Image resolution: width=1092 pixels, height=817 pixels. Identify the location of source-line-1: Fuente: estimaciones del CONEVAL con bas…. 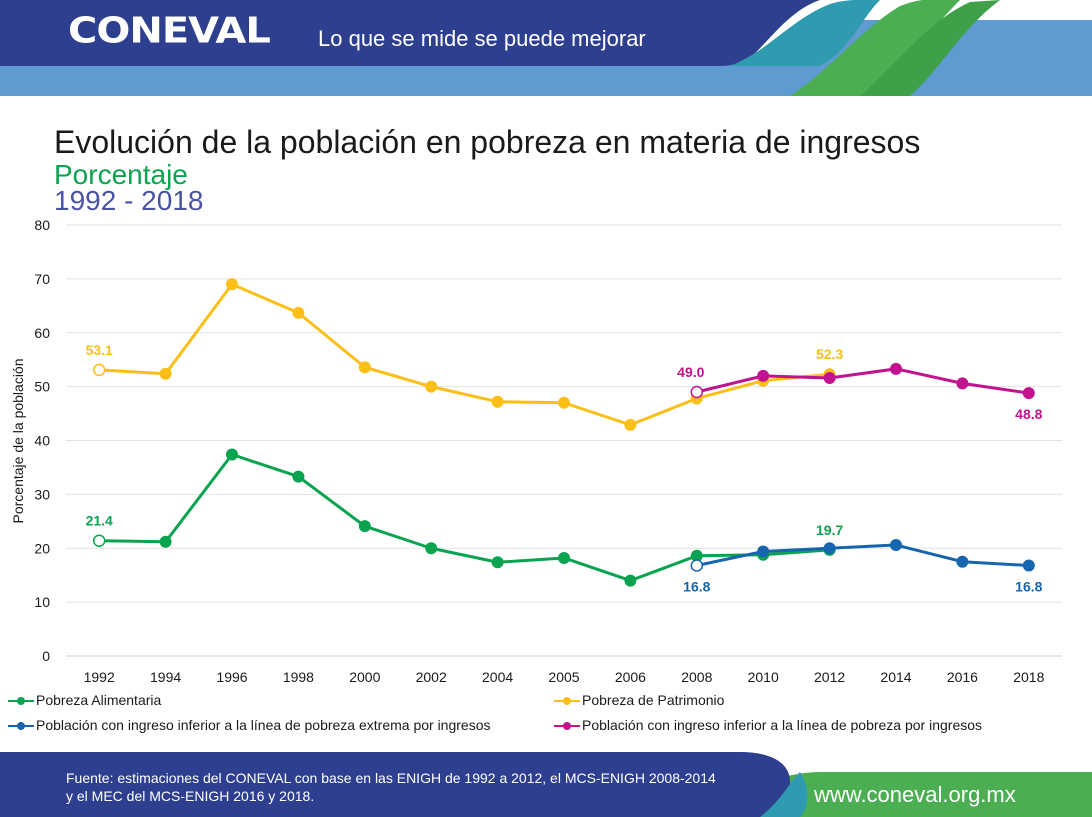
(391, 778).